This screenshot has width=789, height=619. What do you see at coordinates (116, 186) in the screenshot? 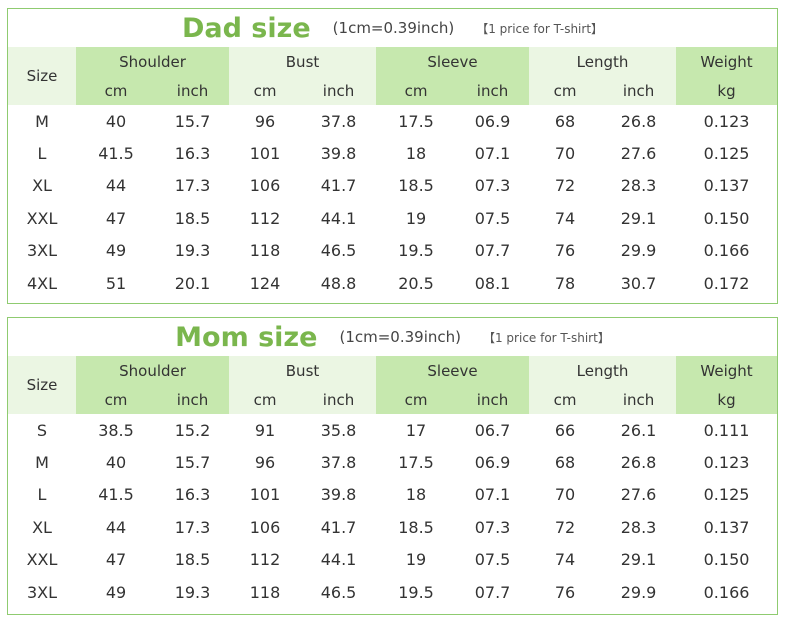
I see `shoulder-cm-cell: 44` at bounding box center [116, 186].